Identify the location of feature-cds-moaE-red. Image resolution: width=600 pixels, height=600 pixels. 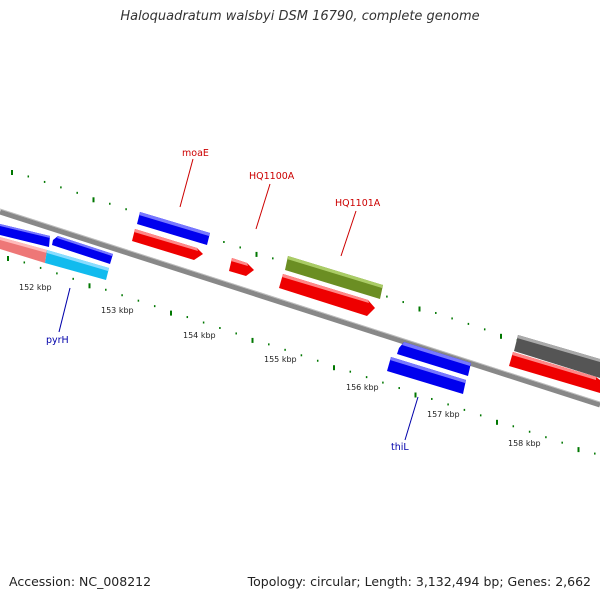
(167, 244).